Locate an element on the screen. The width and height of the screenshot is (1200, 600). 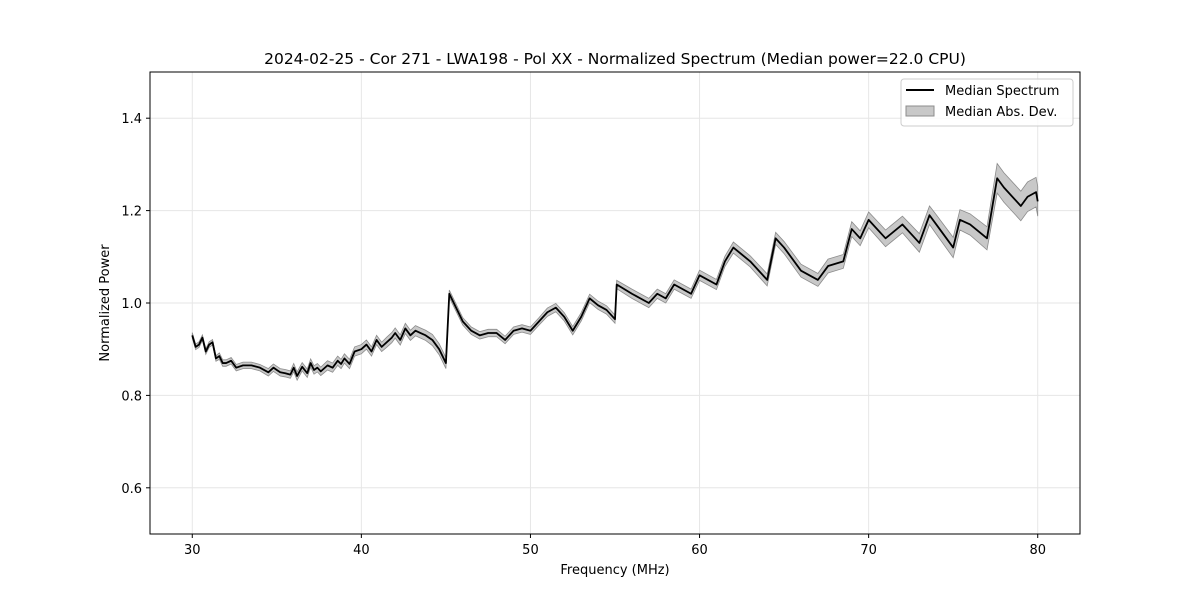
x-tick-label: 30 is located at coordinates (192, 550).